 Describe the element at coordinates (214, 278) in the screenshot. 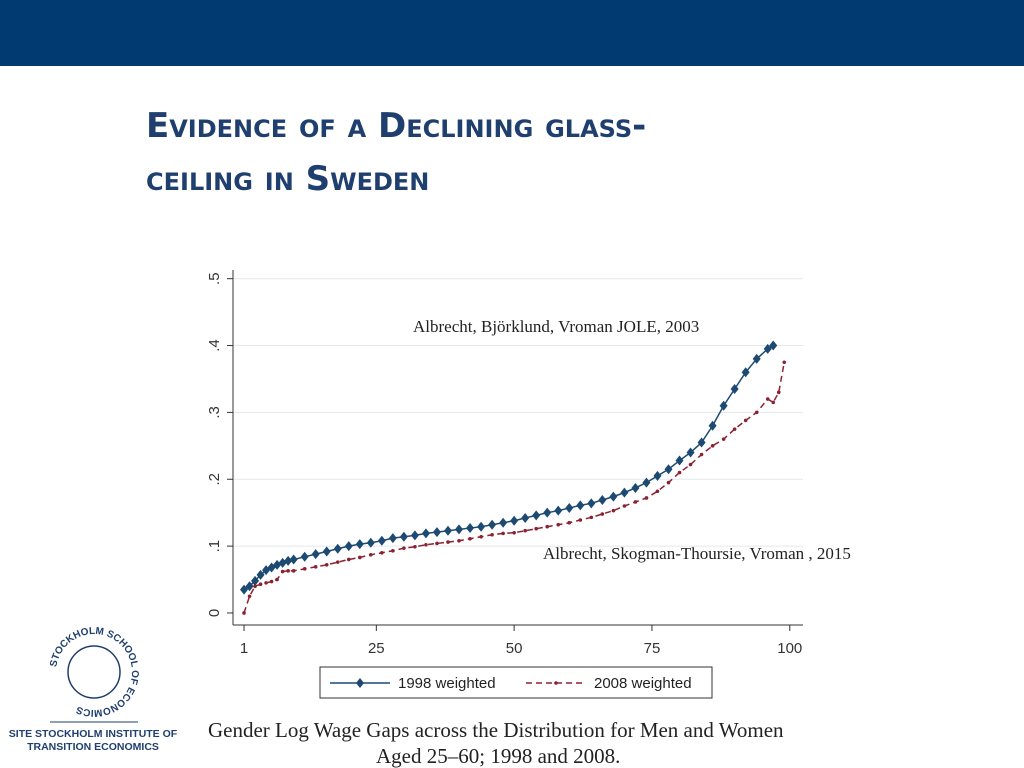

I see `y-tick-label: .5` at that location.